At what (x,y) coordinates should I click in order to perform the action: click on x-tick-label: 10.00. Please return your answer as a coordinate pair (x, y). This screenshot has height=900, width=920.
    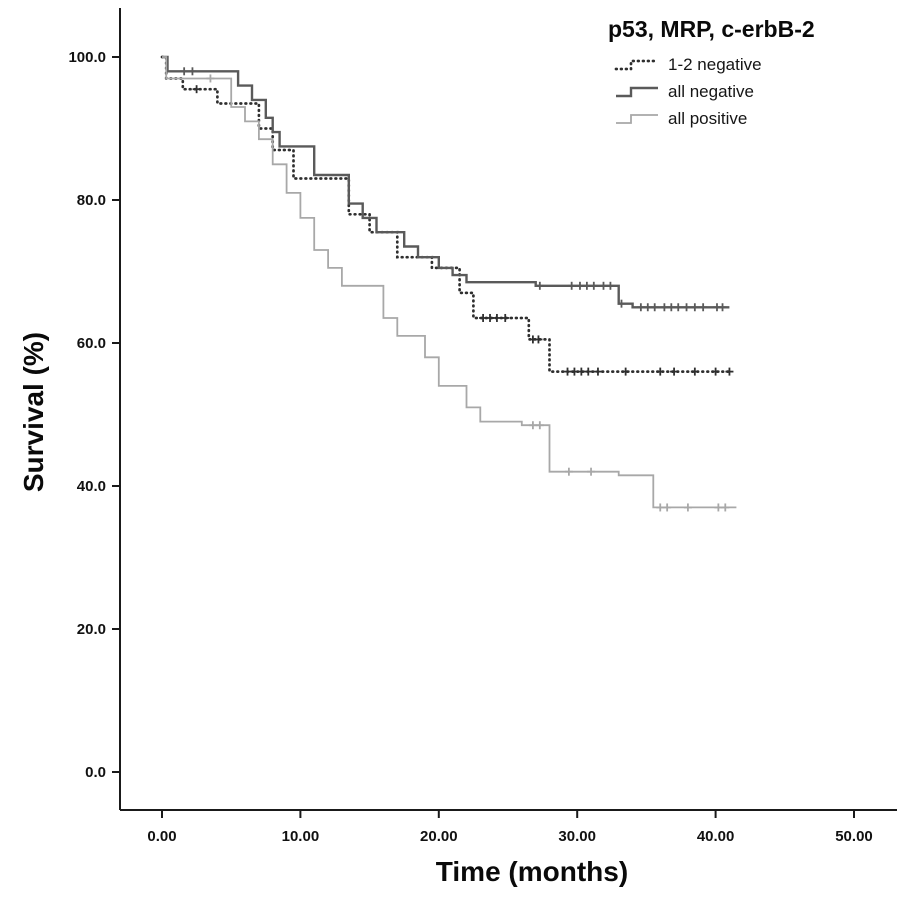
    Looking at the image, I should click on (301, 836).